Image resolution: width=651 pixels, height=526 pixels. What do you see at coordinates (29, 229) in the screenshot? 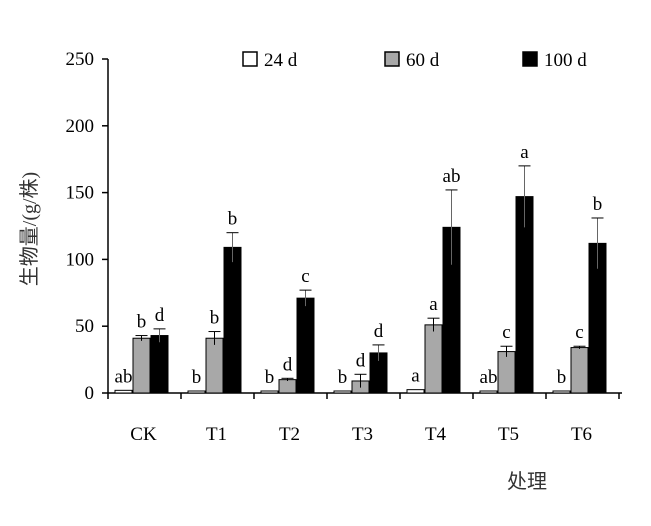
I see `y-axis-title: 生物量/(g/株)` at bounding box center [29, 229].